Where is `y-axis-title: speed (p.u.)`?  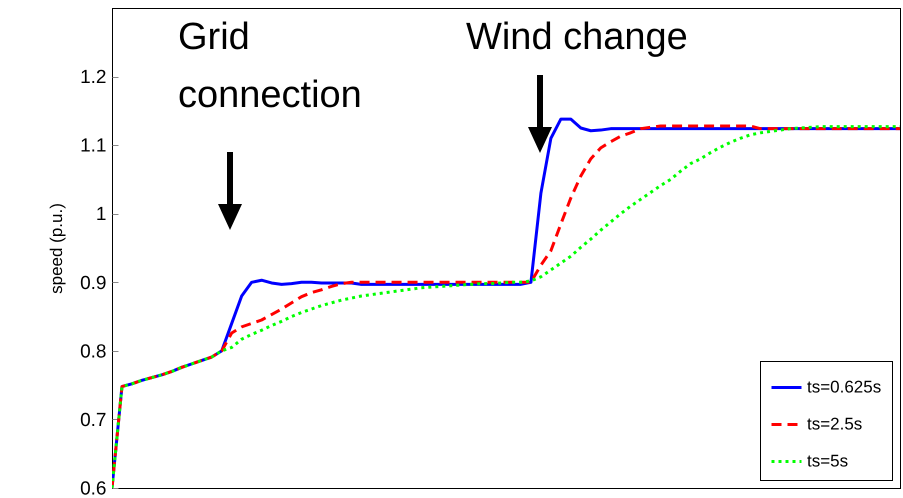 y-axis-title: speed (p.u.) is located at coordinates (56, 248).